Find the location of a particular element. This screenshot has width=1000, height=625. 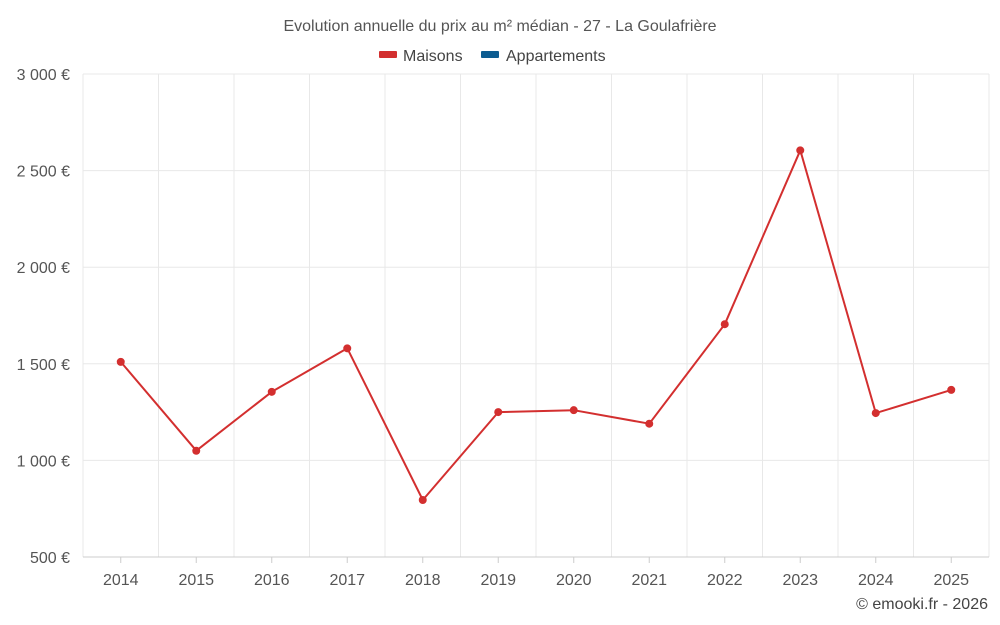

legend-label-maisons: Maisons is located at coordinates (433, 56).